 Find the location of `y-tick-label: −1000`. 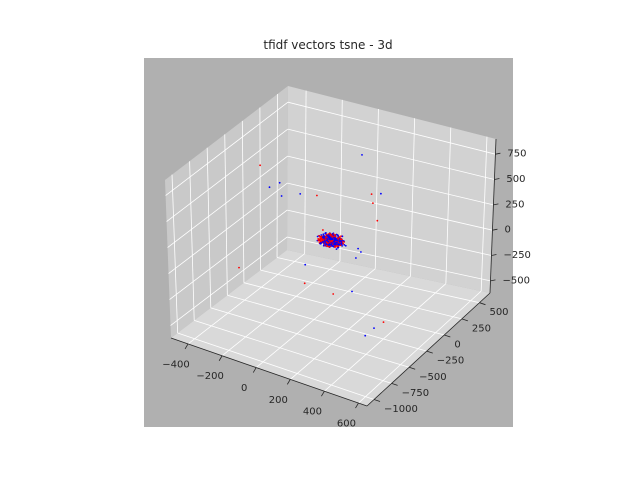

y-tick-label: −1000 is located at coordinates (401, 409).